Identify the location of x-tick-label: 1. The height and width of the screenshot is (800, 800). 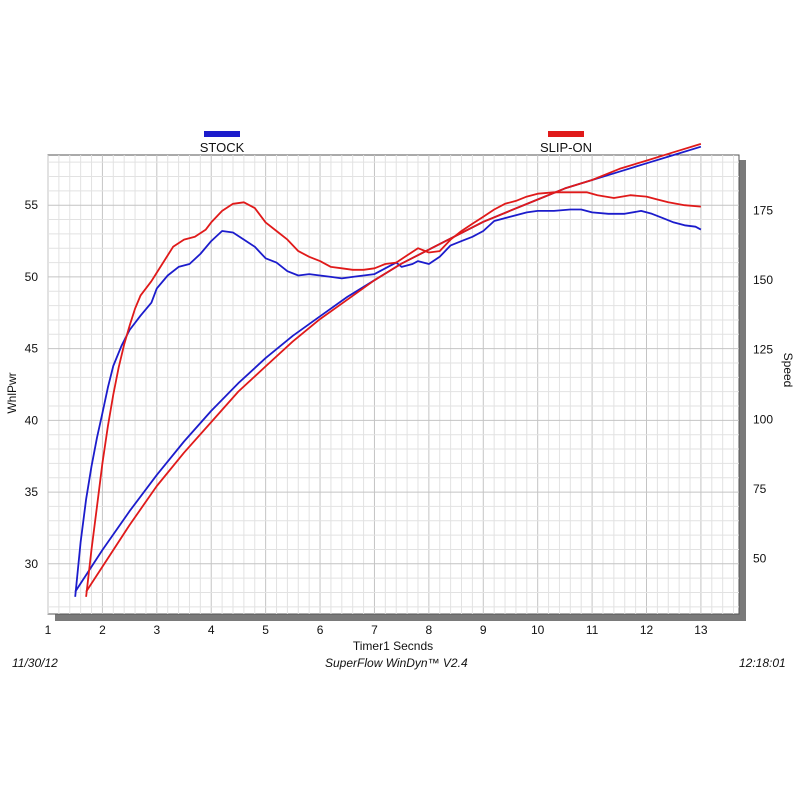
(48, 630).